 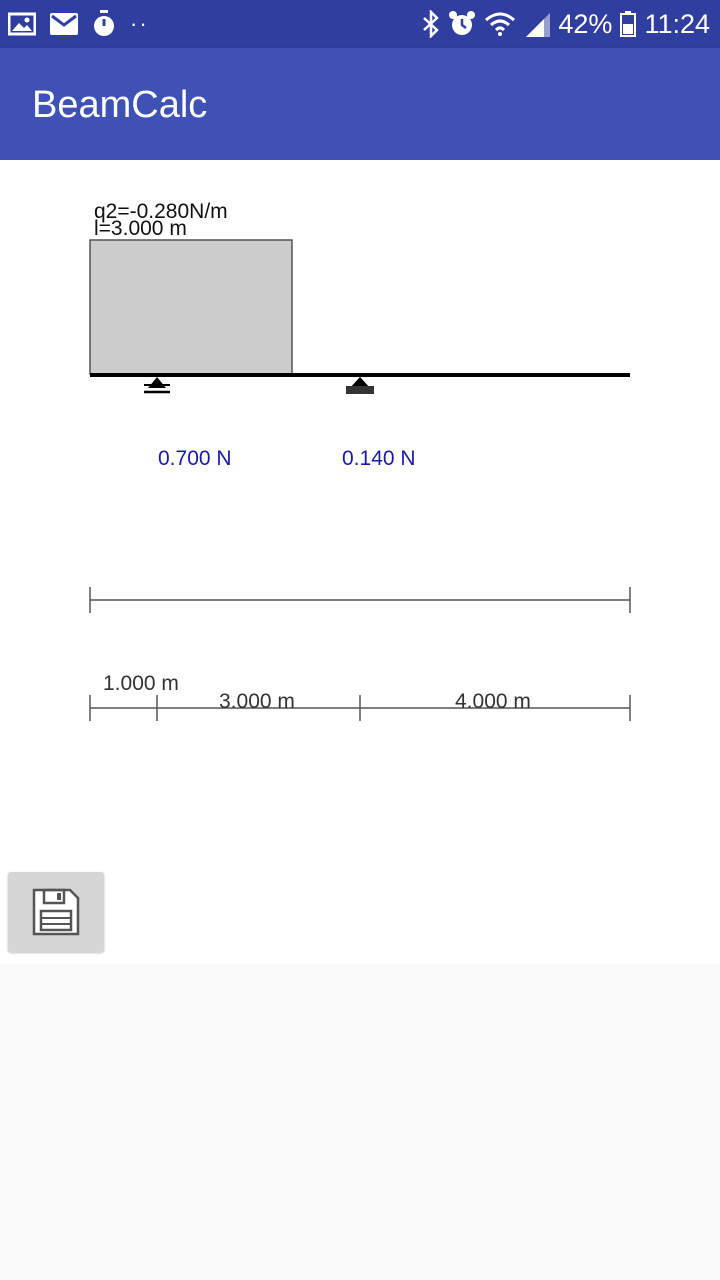 What do you see at coordinates (493, 701) in the screenshot?
I see `dimension-label-3: 4.000 m` at bounding box center [493, 701].